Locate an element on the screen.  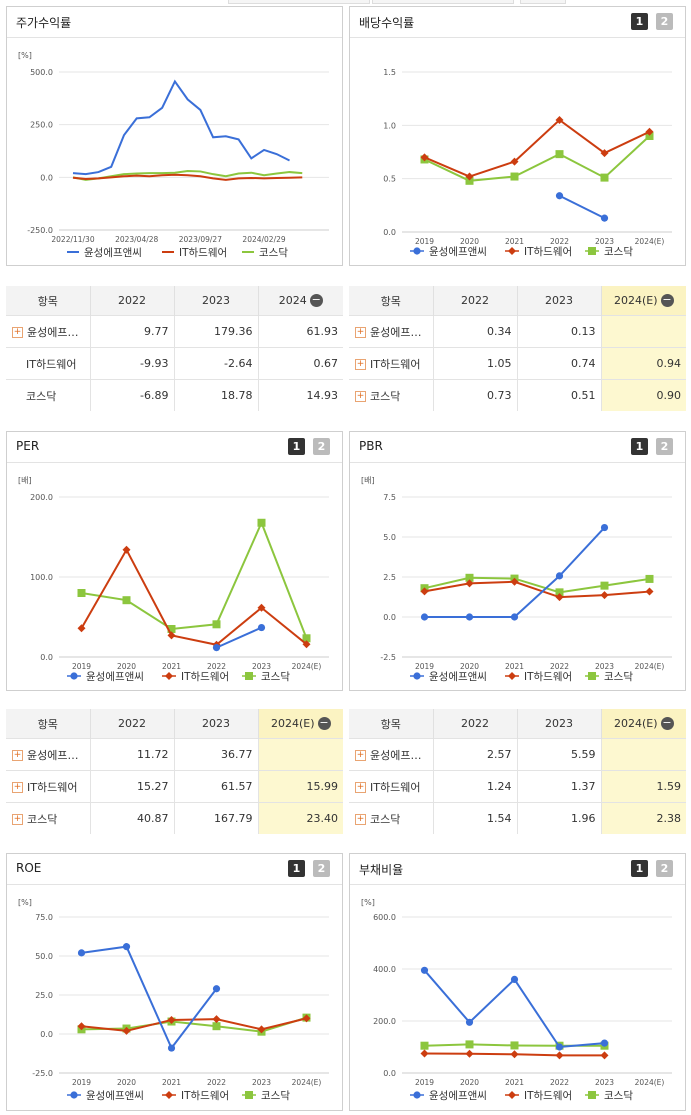
table-cell: 23.40 is located at coordinates (300, 818).